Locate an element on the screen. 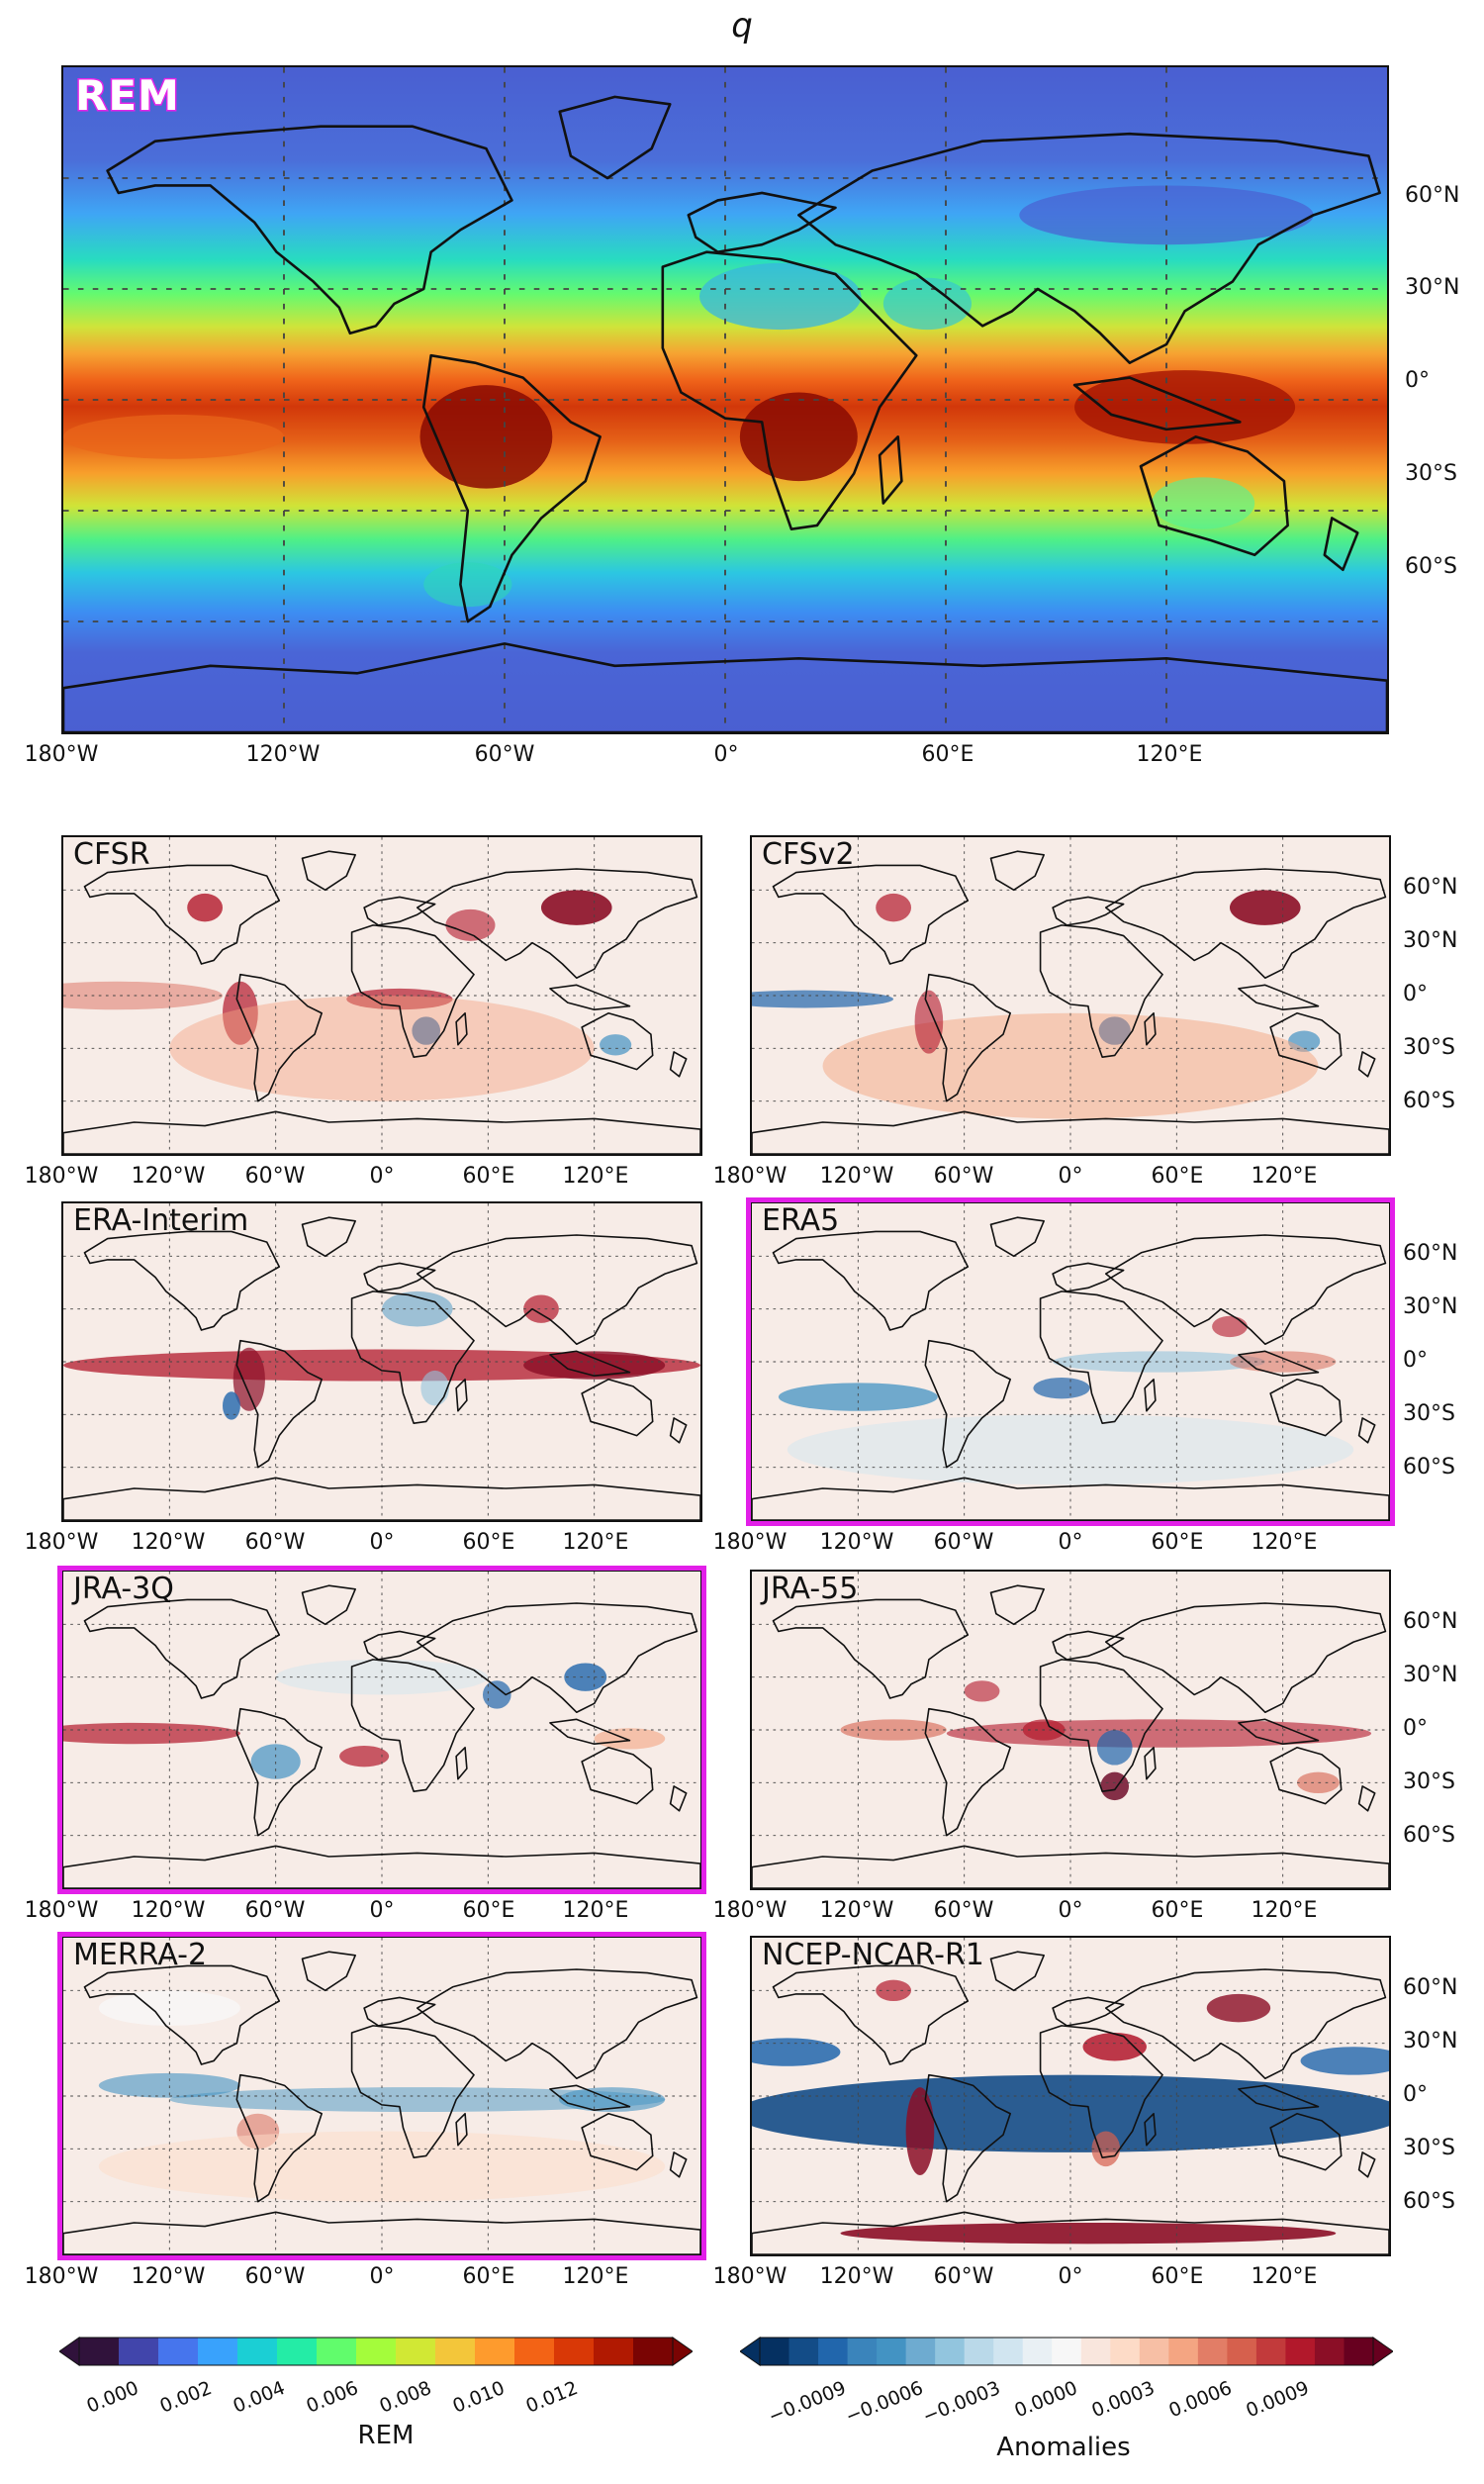 The width and height of the screenshot is (1484, 2484). main-lon-tick: 60°E is located at coordinates (947, 754).